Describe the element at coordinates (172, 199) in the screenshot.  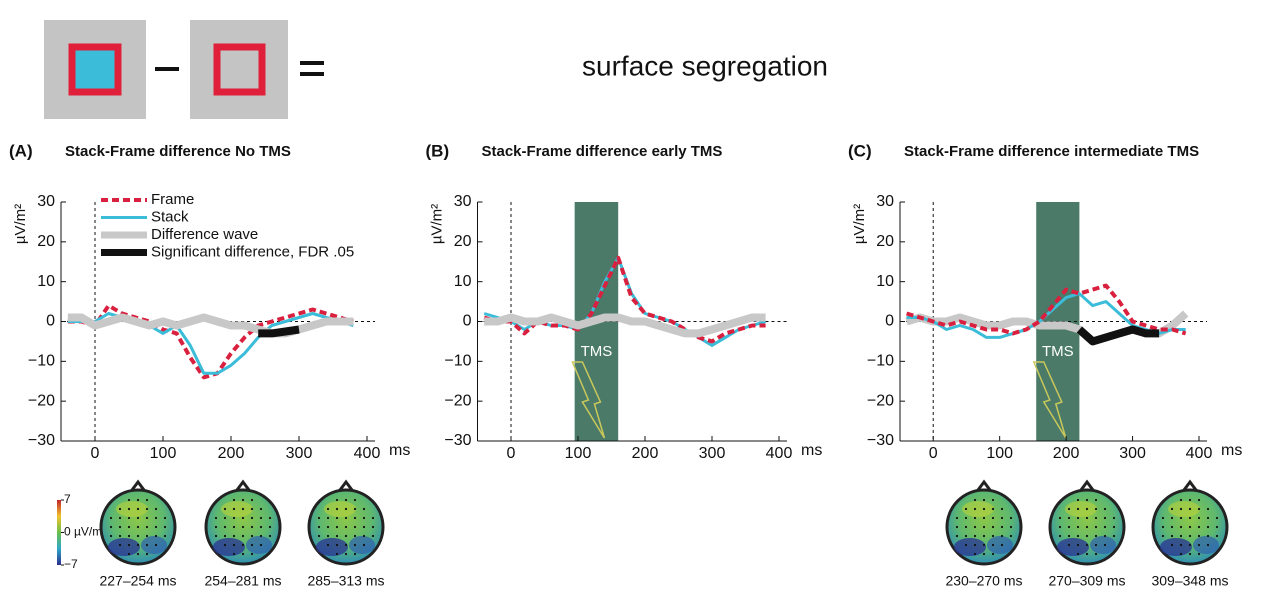
I see `legend-label: Frame` at that location.